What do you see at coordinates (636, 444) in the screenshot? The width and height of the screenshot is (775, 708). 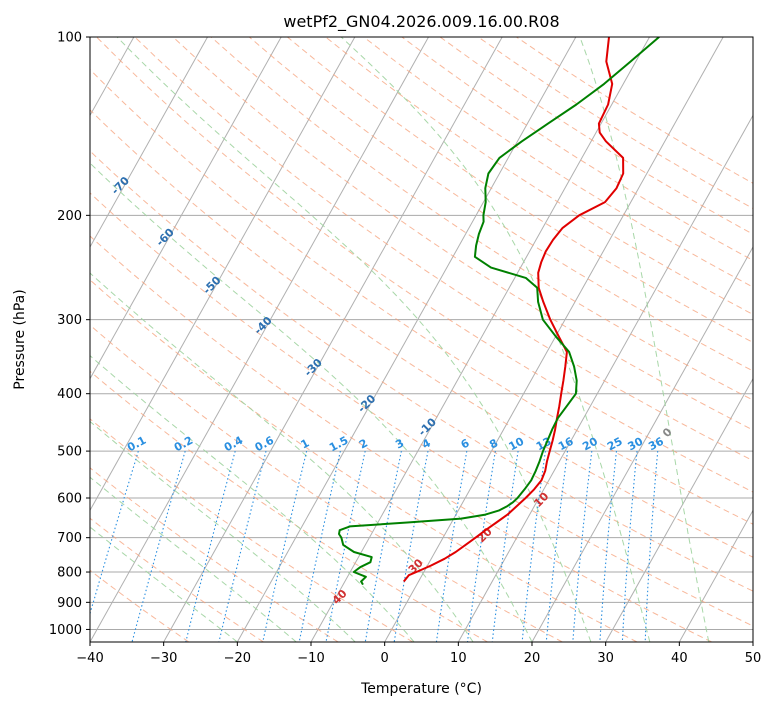 I see `mixing-ratio-label: 30` at bounding box center [636, 444].